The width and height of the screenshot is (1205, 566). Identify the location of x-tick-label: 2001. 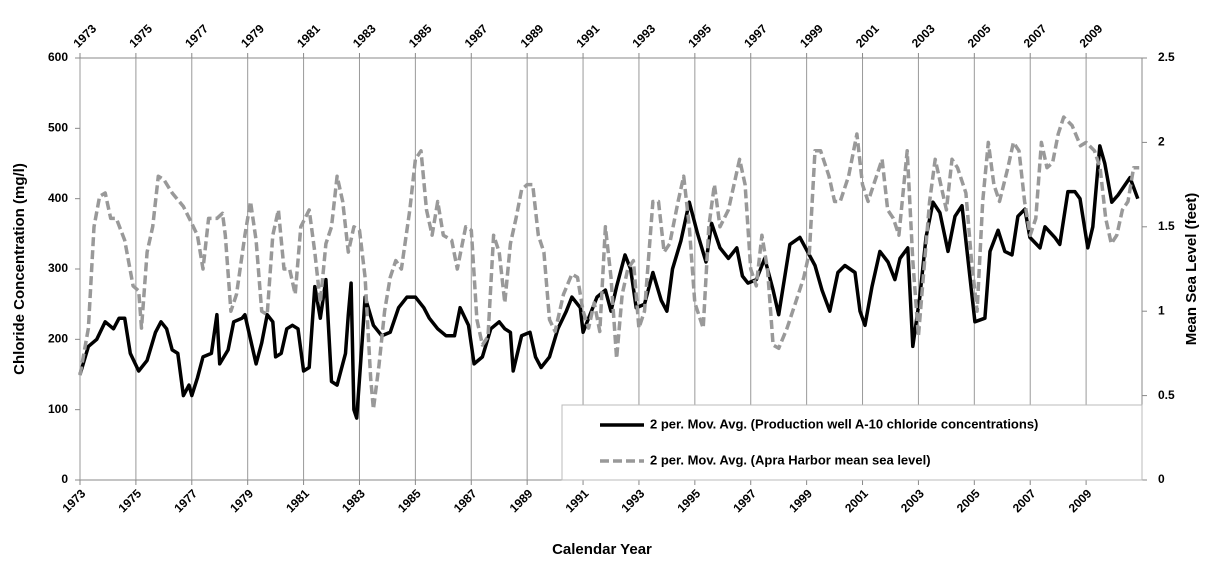
(856, 500).